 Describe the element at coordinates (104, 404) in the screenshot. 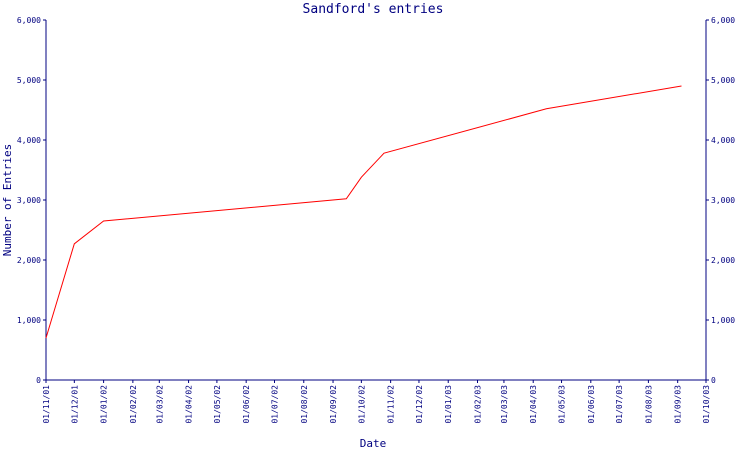

I see `x-tick-label: 01/01/02` at that location.